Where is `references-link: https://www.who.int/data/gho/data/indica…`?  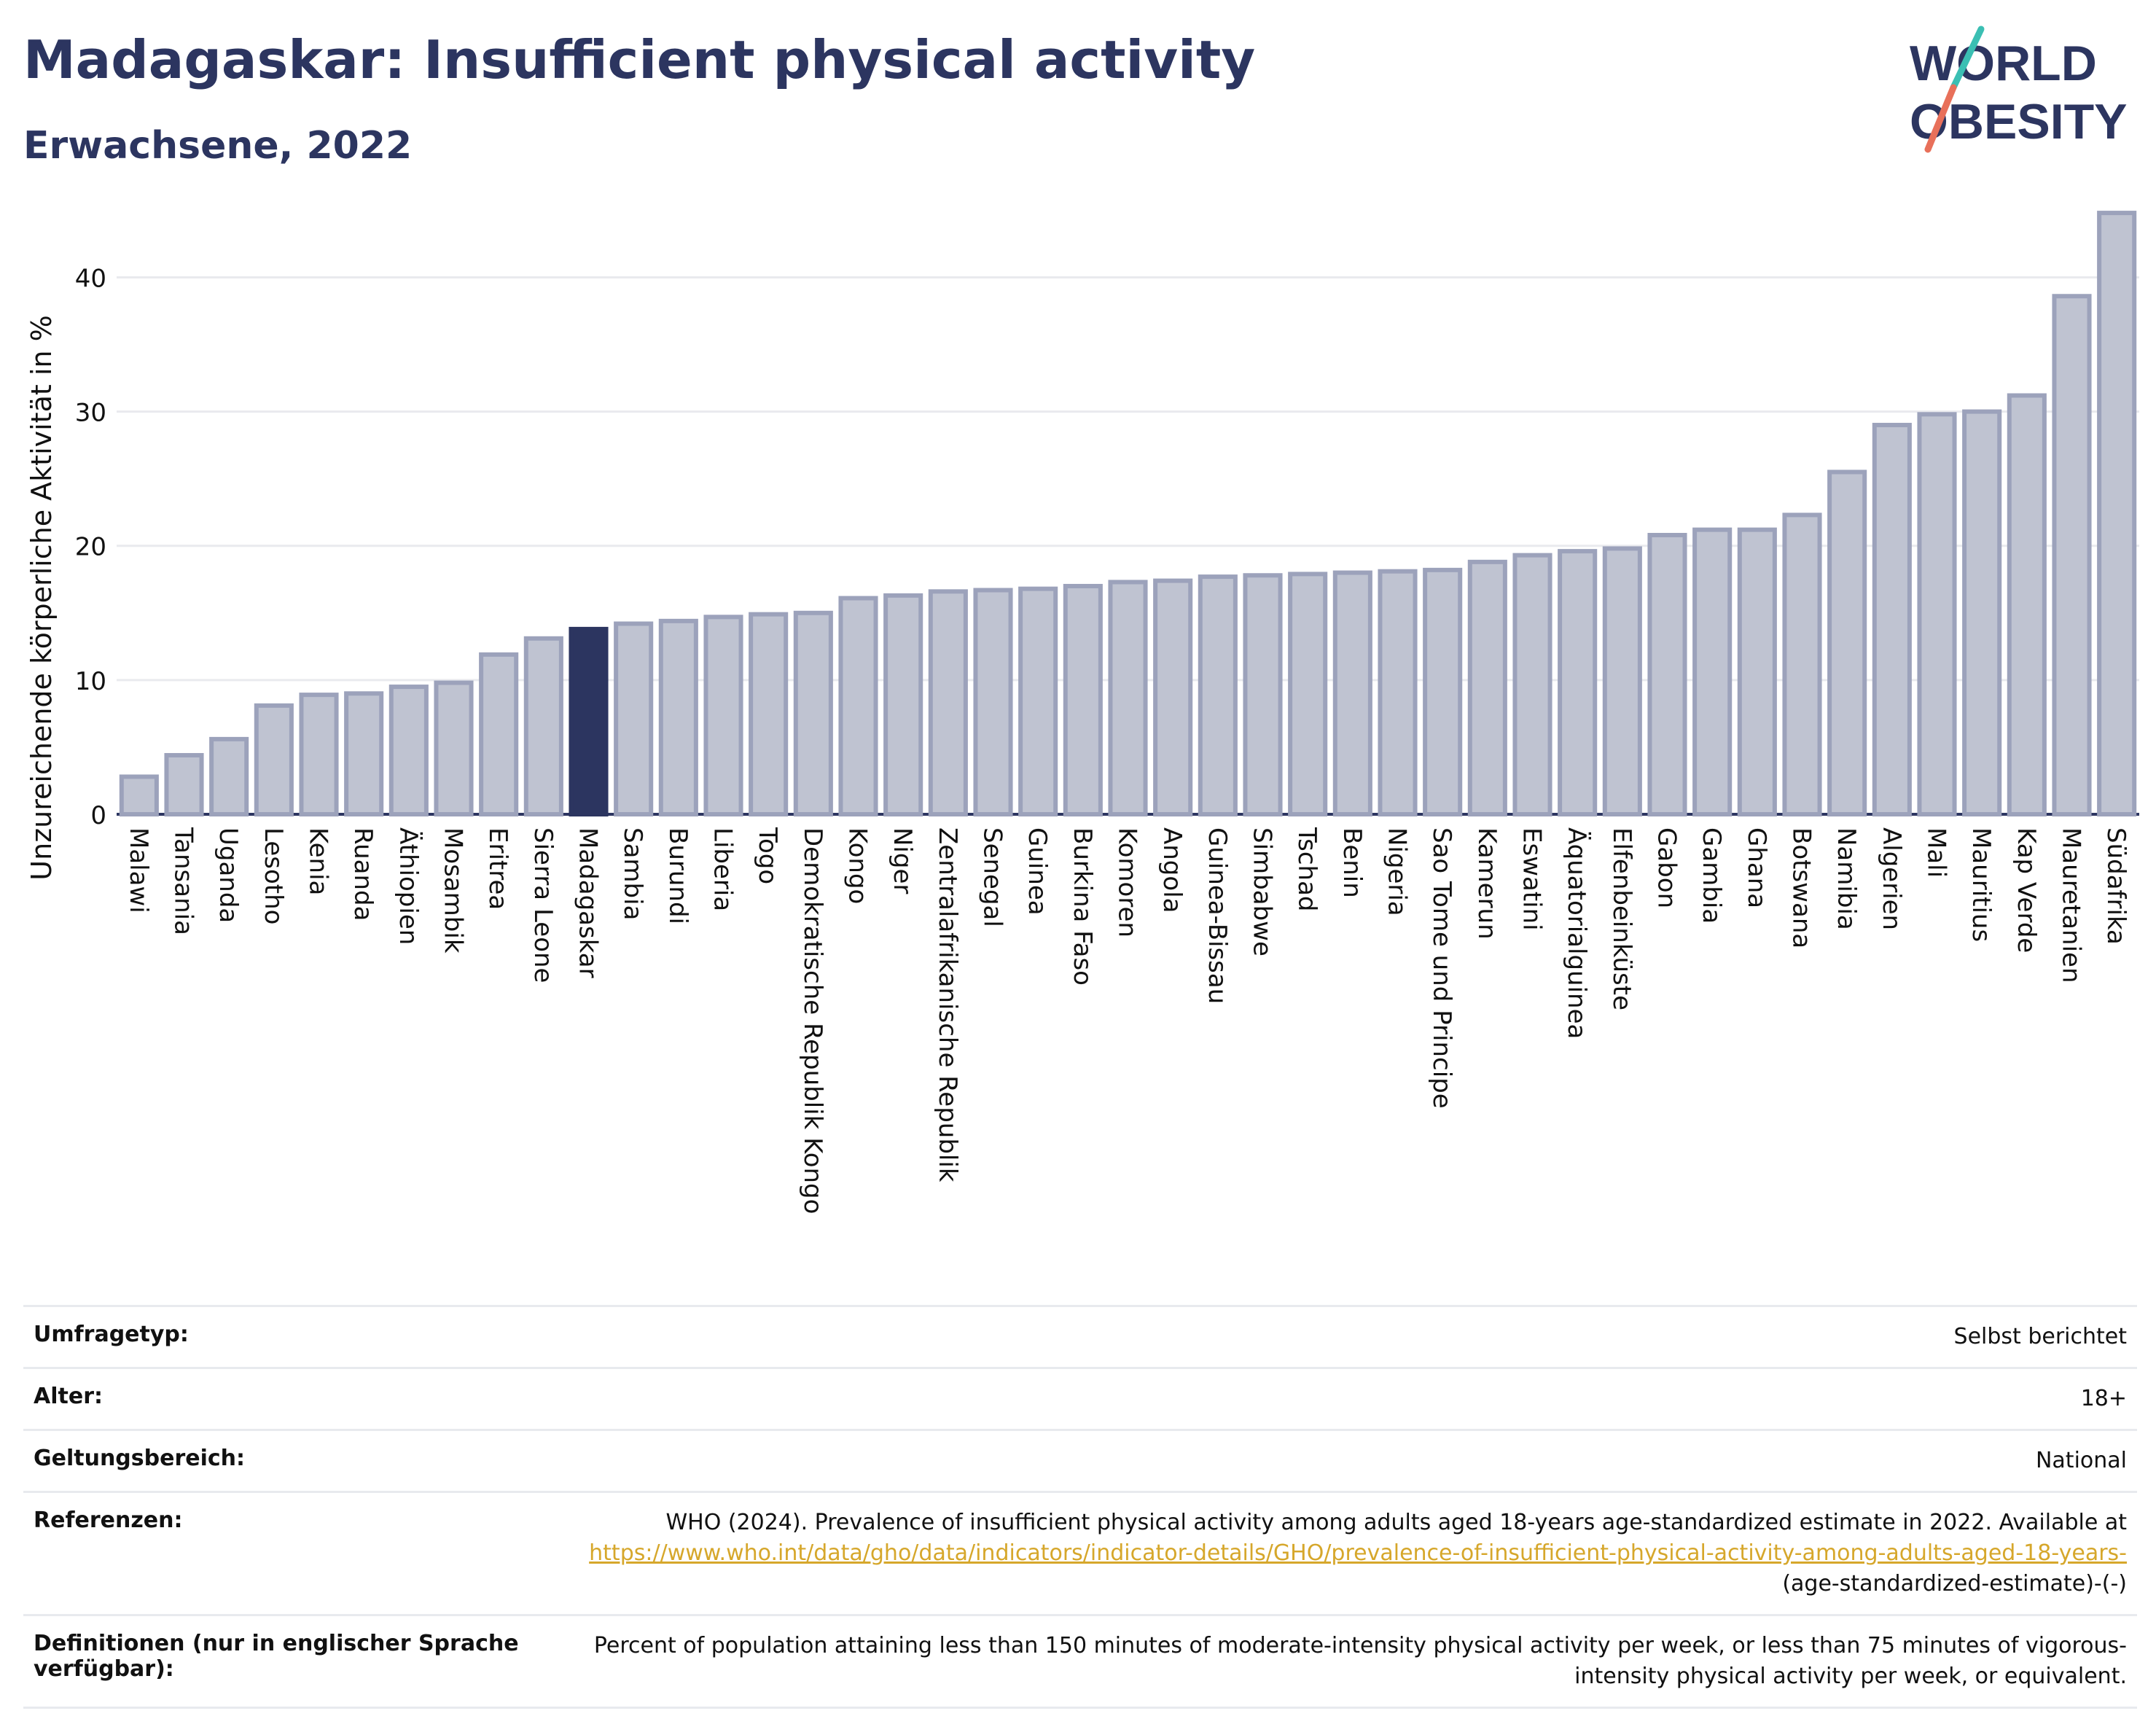 references-link: https://www.who.int/data/gho/data/indica… is located at coordinates (1358, 1553).